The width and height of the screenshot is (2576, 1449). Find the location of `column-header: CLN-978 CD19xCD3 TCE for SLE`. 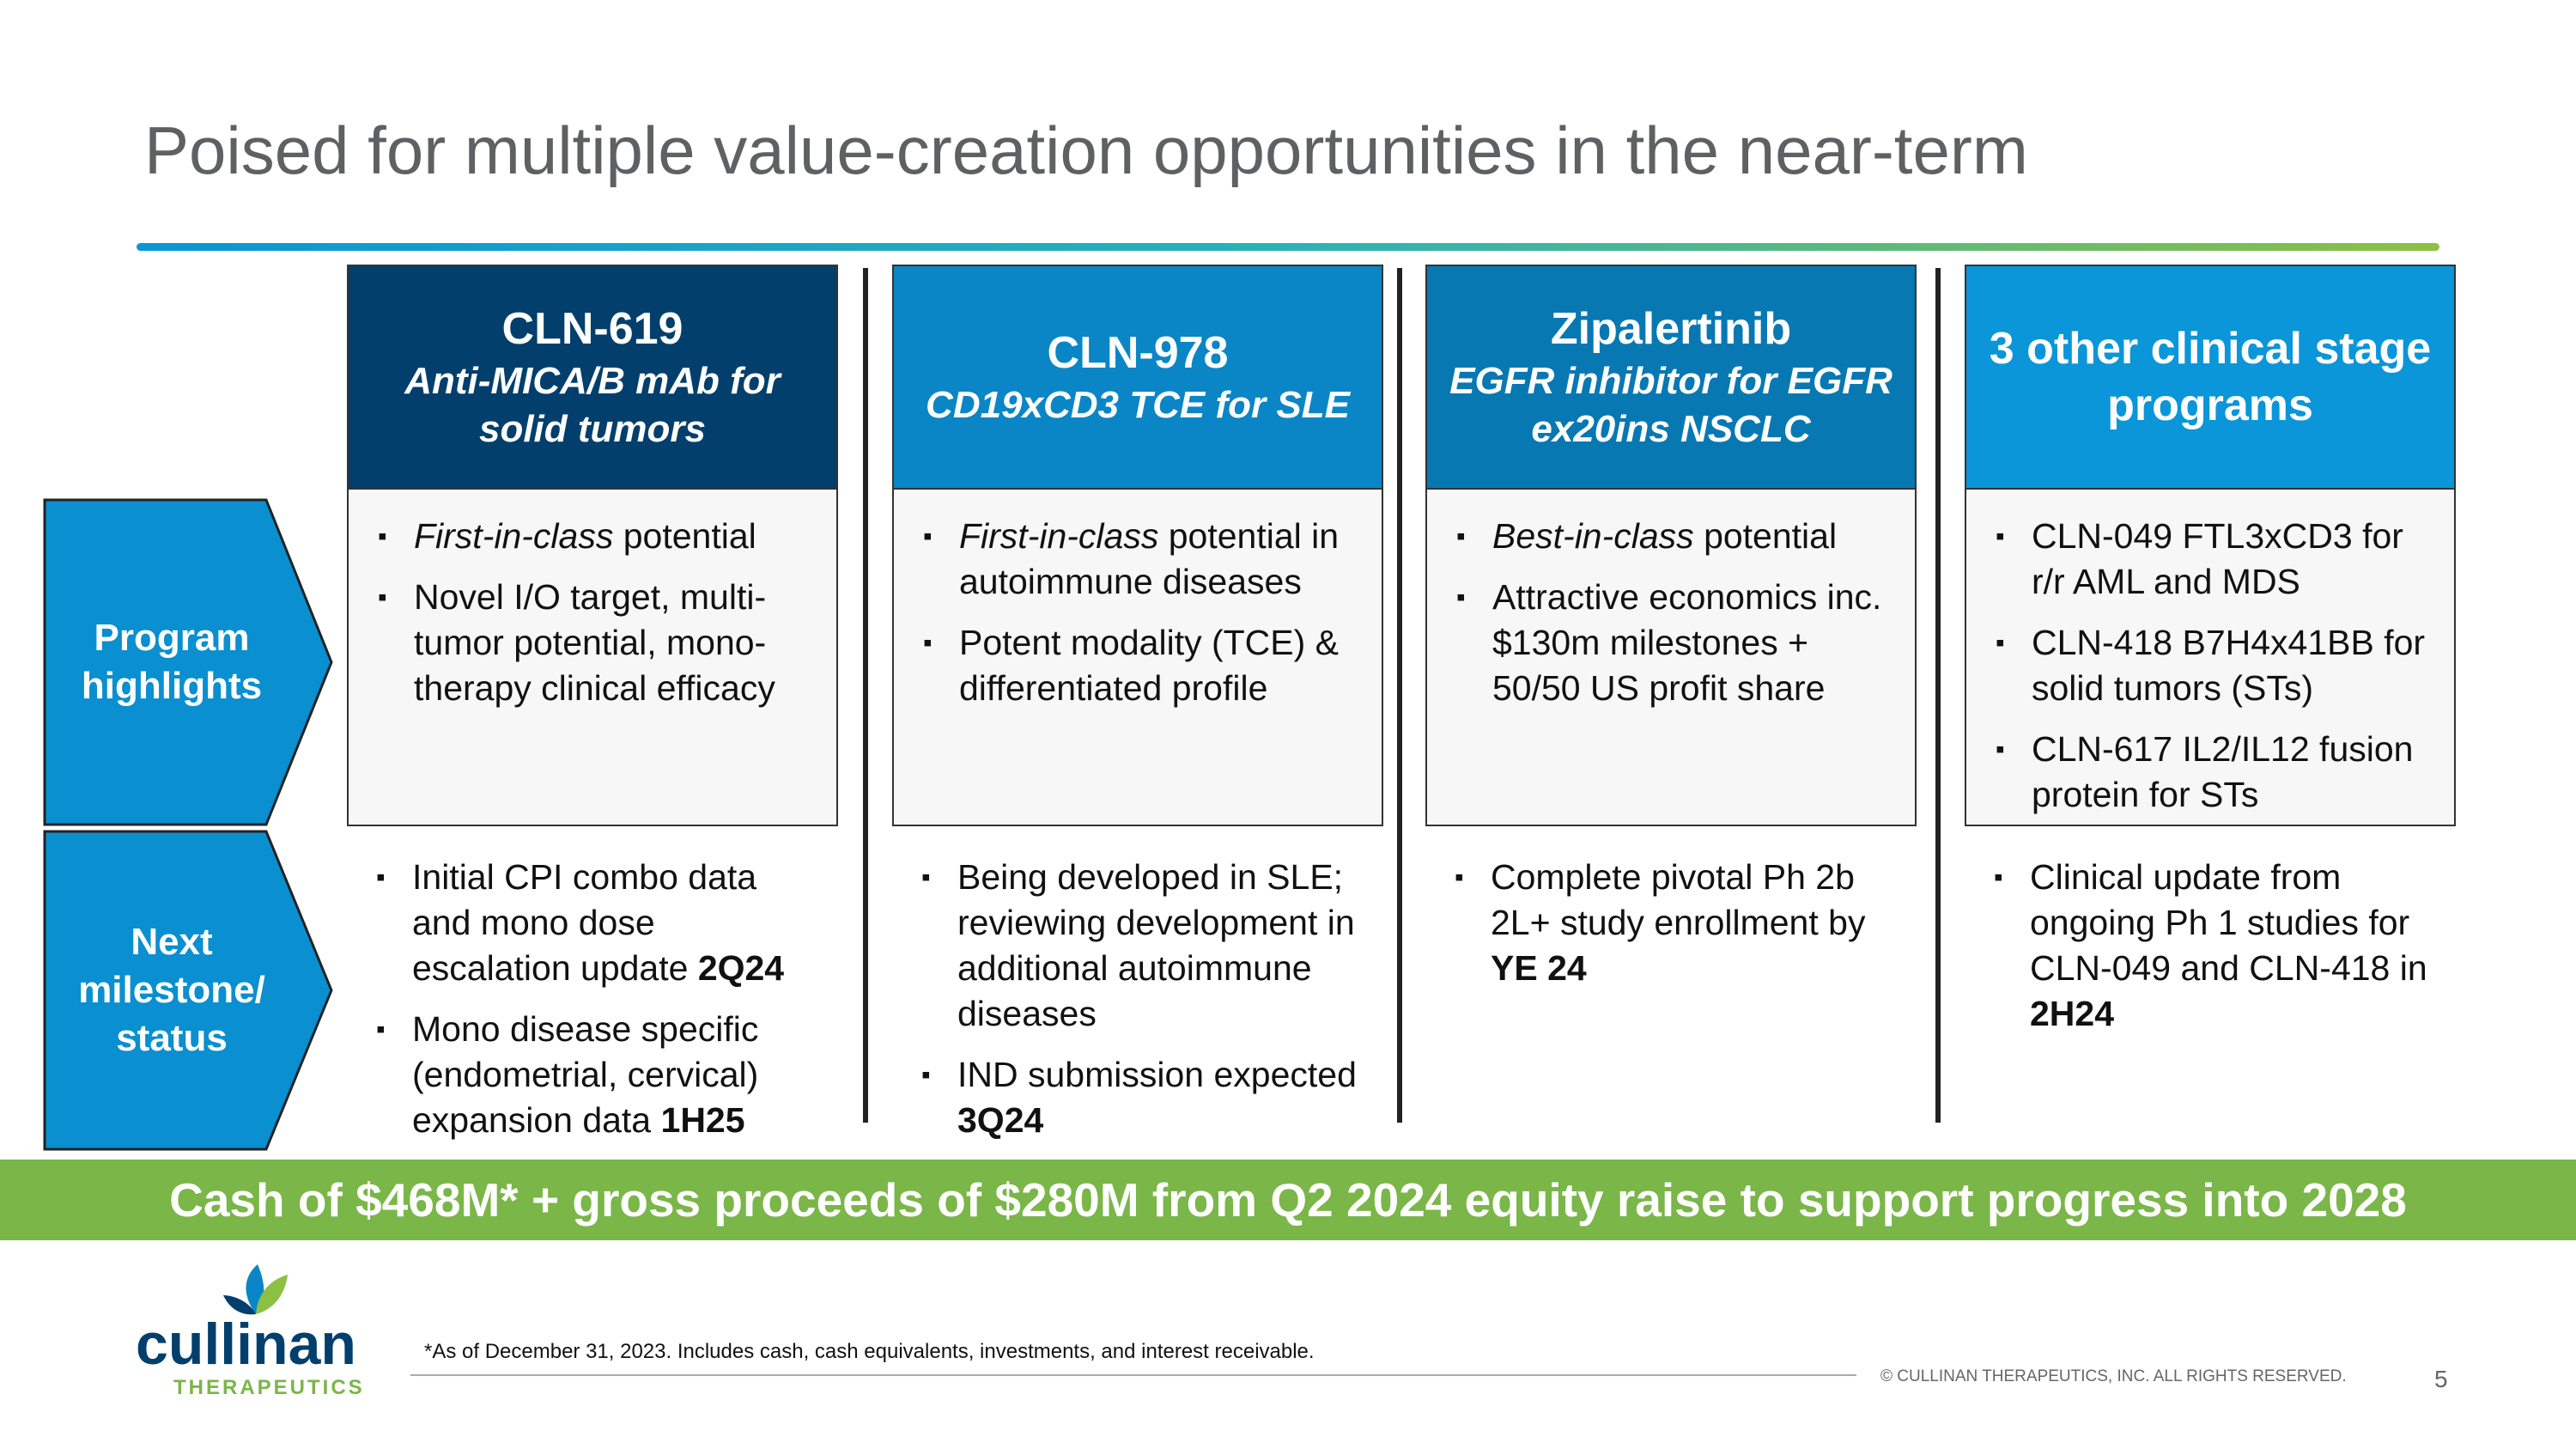

column-header: CLN-978 CD19xCD3 TCE for SLE is located at coordinates (1137, 377).